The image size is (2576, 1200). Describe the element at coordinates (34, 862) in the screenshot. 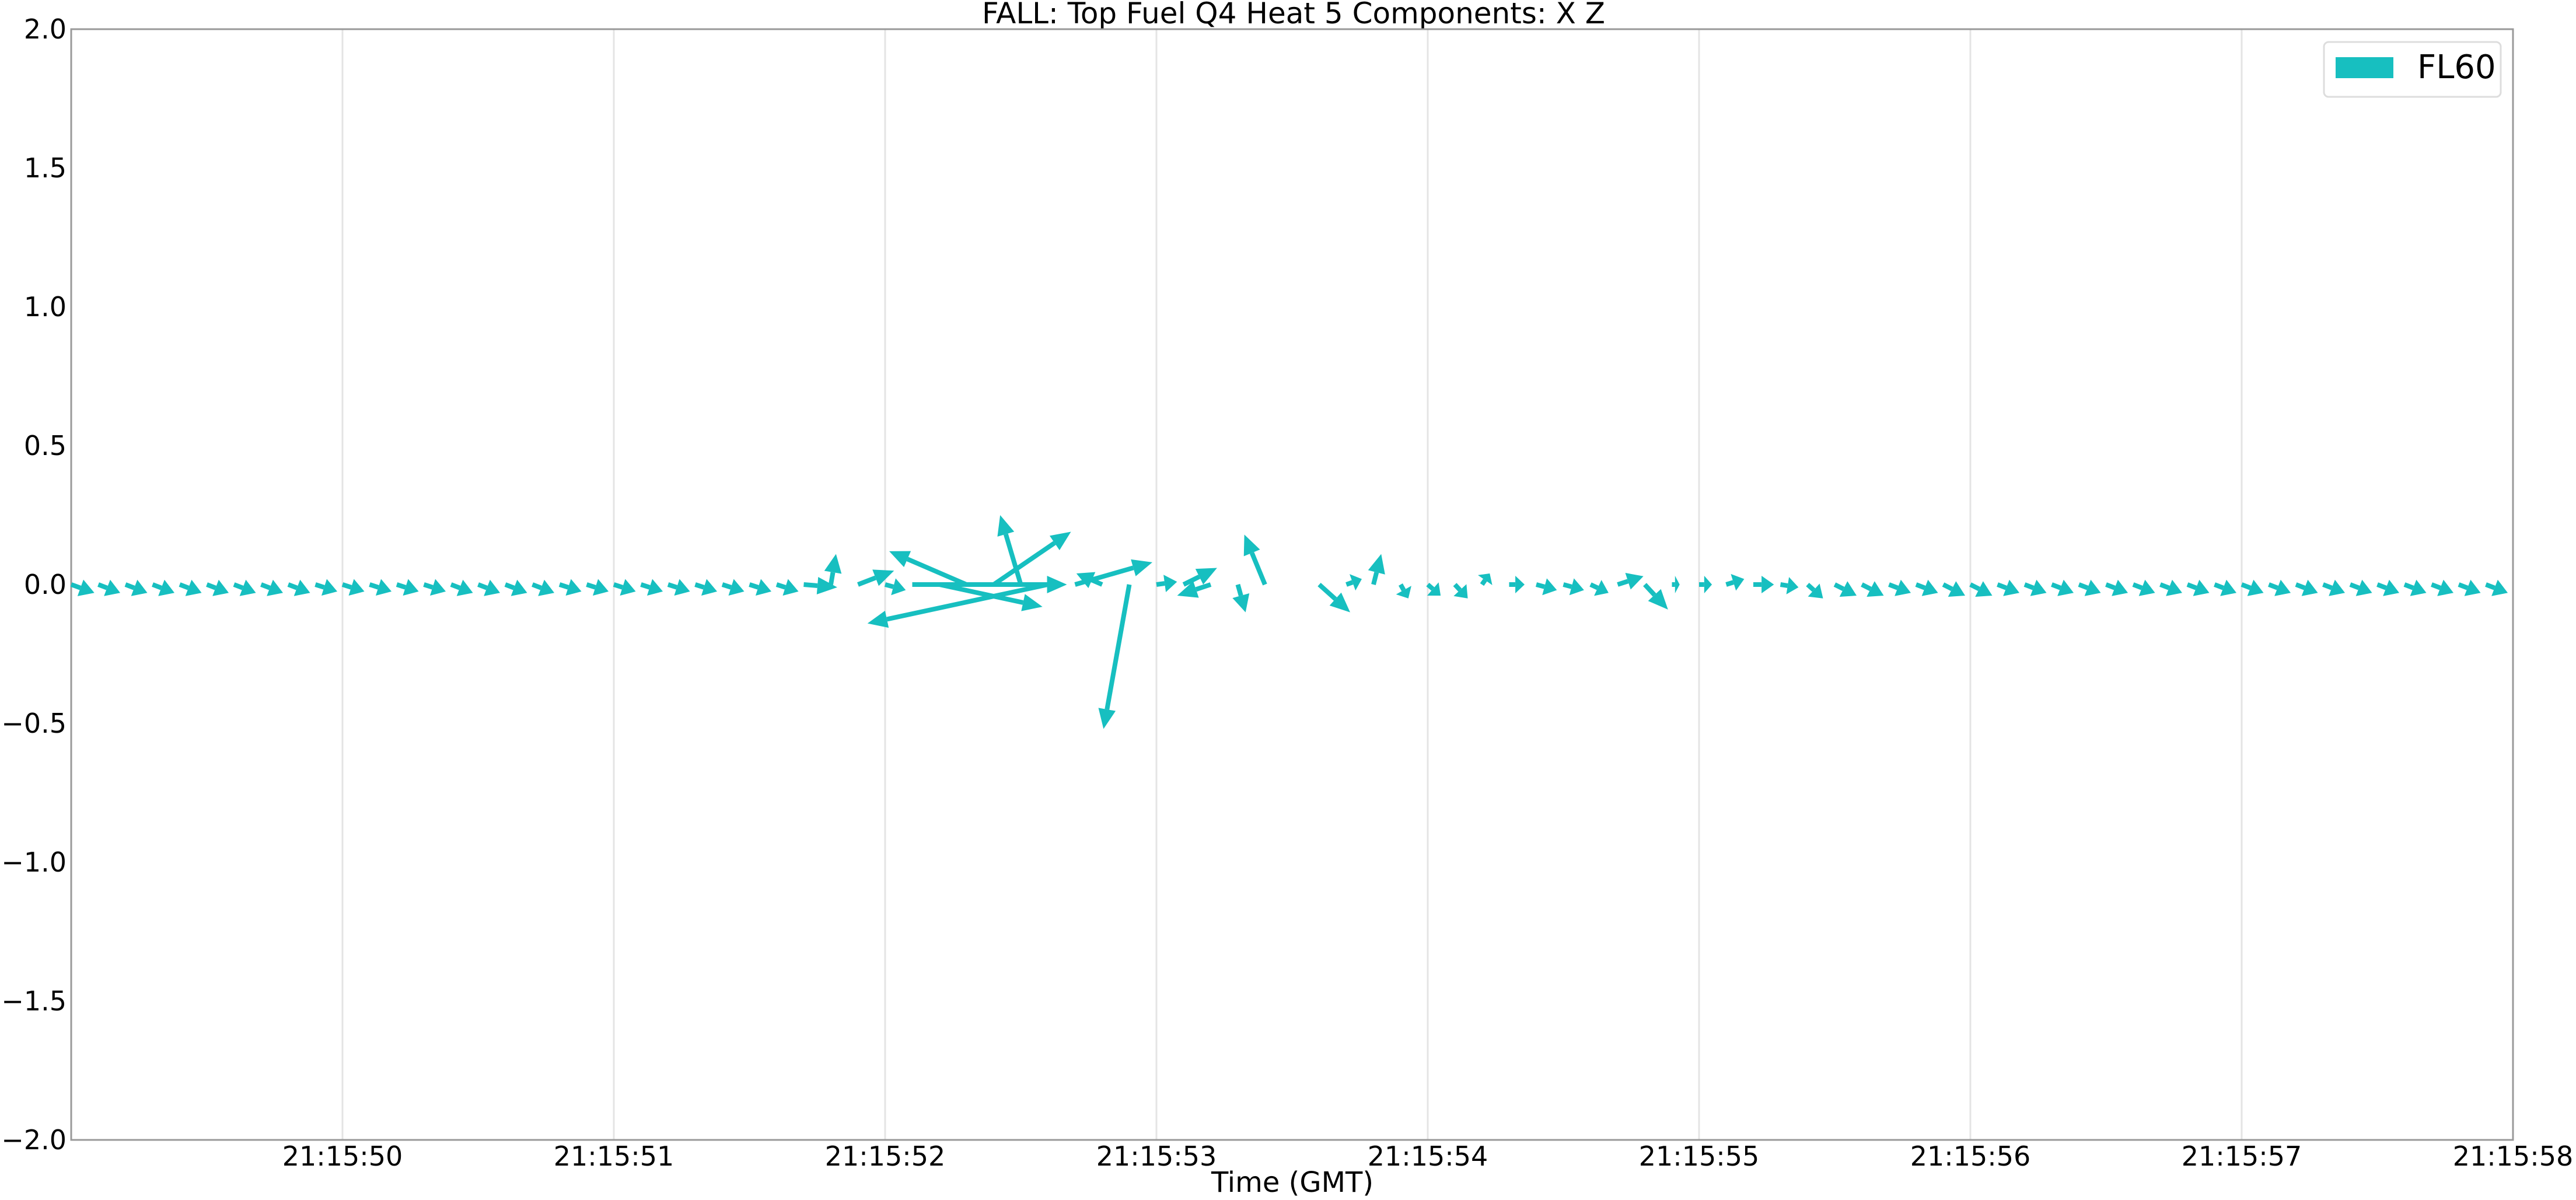

I see `y-tick-label: −1.0` at that location.